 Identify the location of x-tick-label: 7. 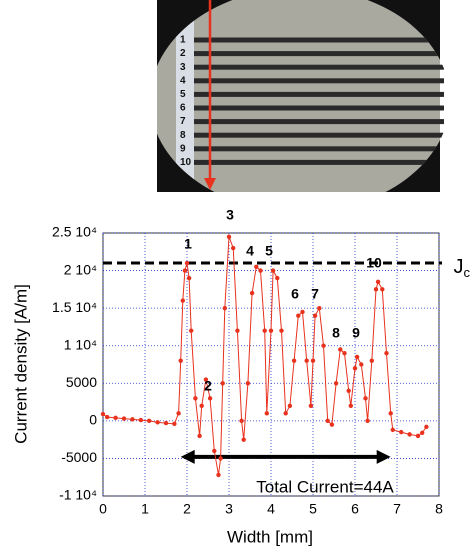
(397, 509).